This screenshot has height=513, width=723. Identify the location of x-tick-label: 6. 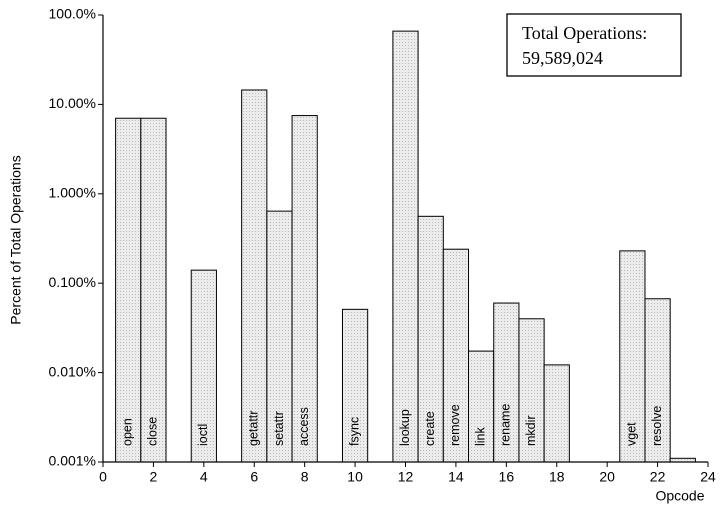
(254, 477).